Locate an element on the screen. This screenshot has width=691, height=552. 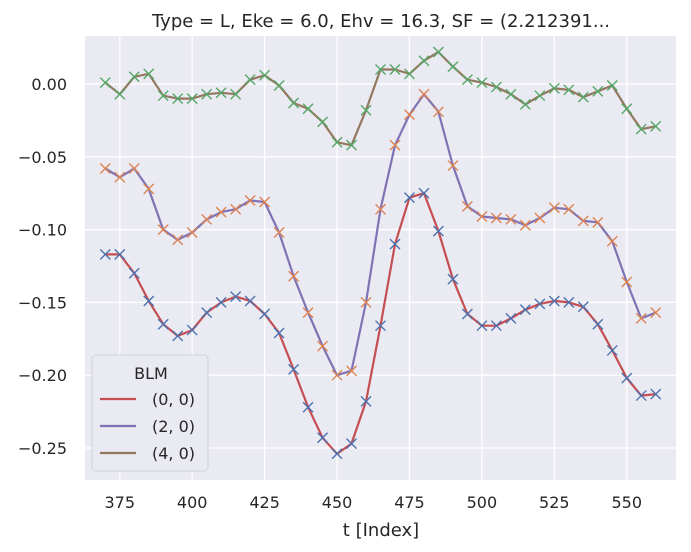
y-tick-label: −0.25 is located at coordinates (42, 448).